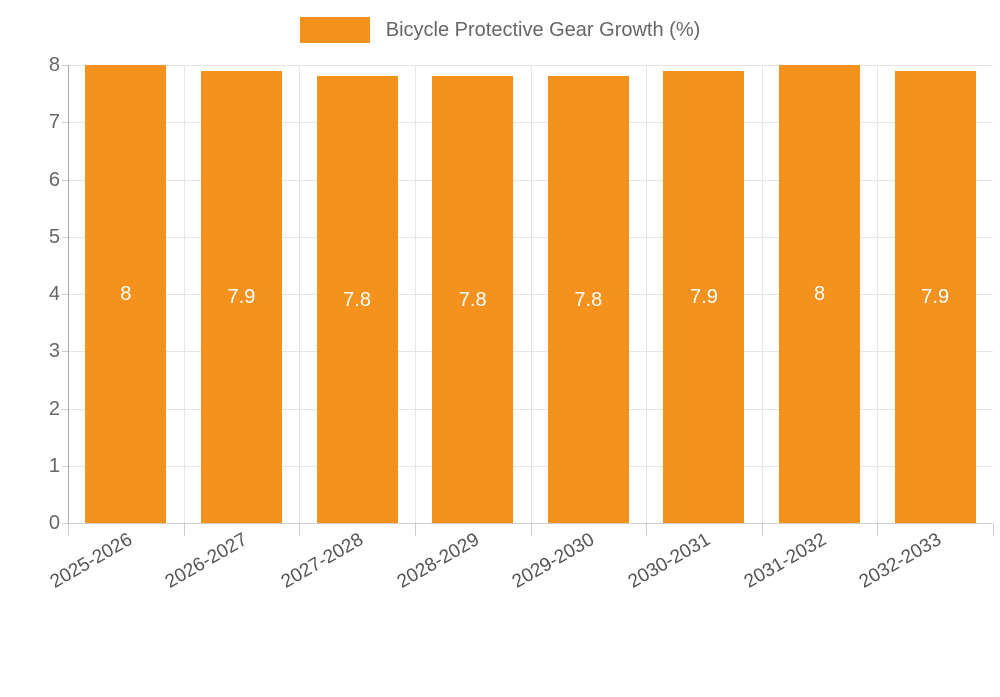 The width and height of the screenshot is (1000, 697). I want to click on y-axis-tick-label: 3, so click(54, 351).